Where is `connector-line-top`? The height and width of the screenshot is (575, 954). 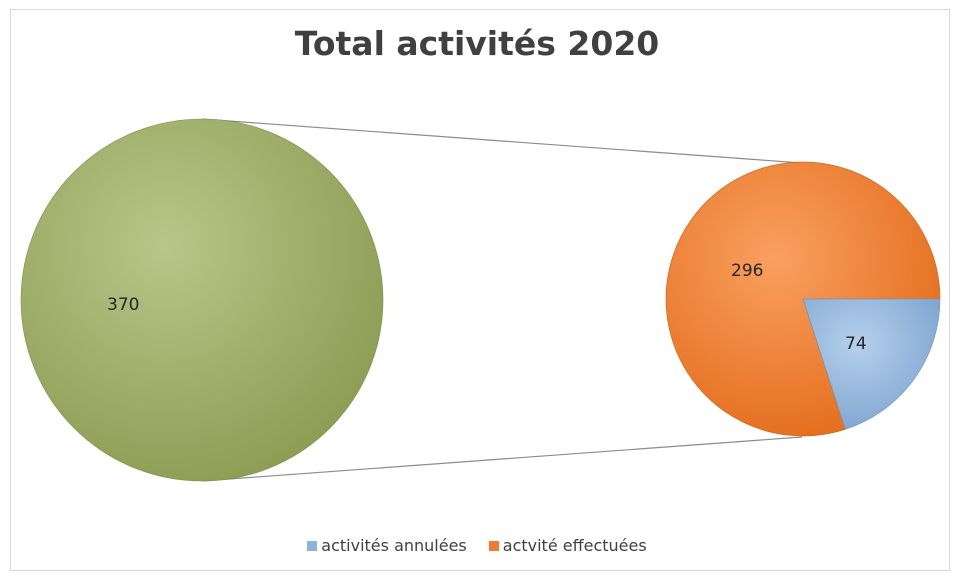
connector-line-top is located at coordinates (502, 141).